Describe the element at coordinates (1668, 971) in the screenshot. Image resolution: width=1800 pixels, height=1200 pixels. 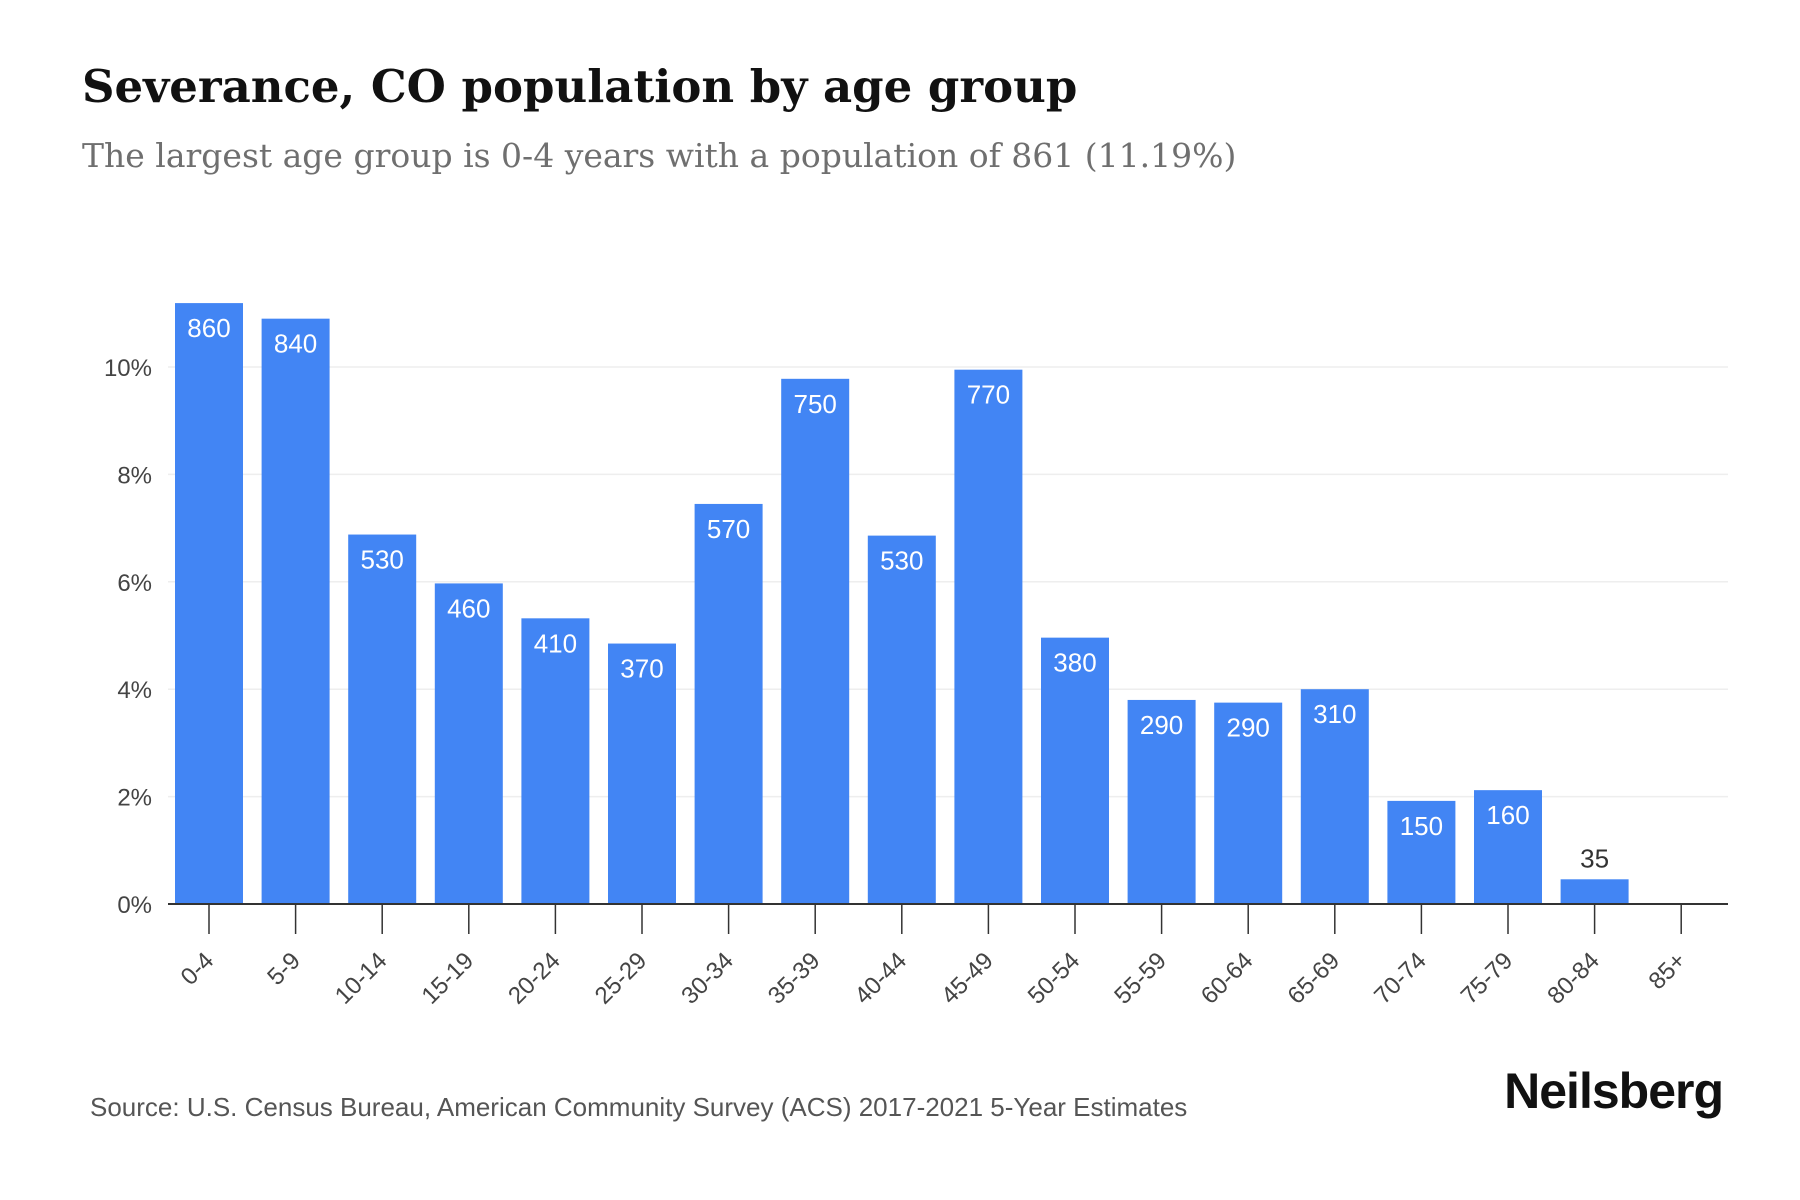
I see `x-tick-label-85+: 85+` at that location.